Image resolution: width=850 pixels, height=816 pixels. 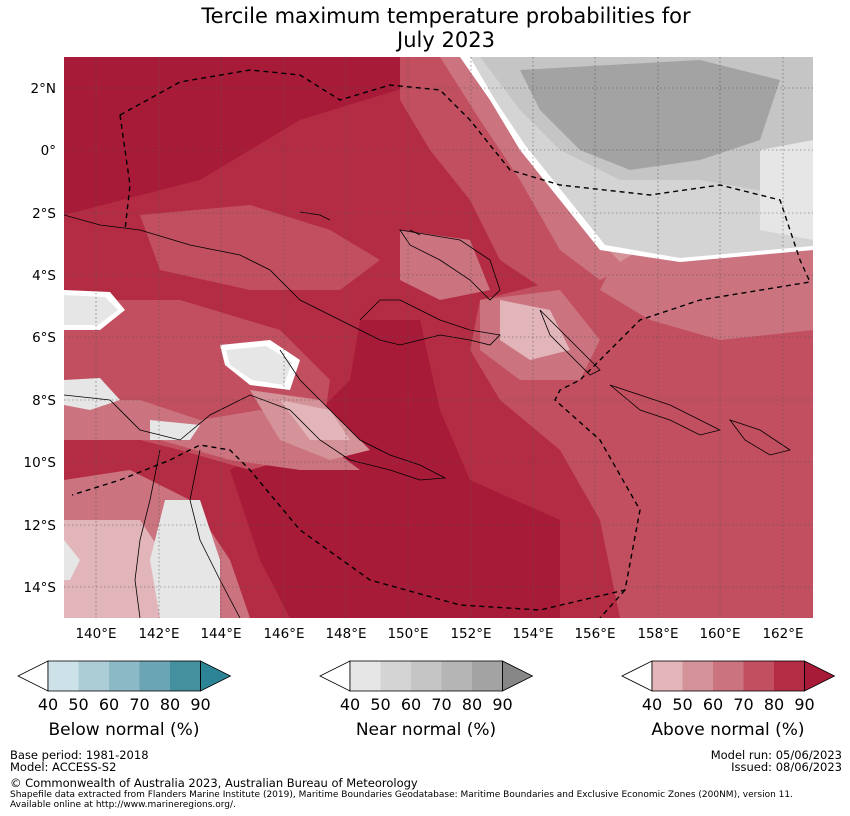 What do you see at coordinates (345, 634) in the screenshot?
I see `lon-label: 148°E` at bounding box center [345, 634].